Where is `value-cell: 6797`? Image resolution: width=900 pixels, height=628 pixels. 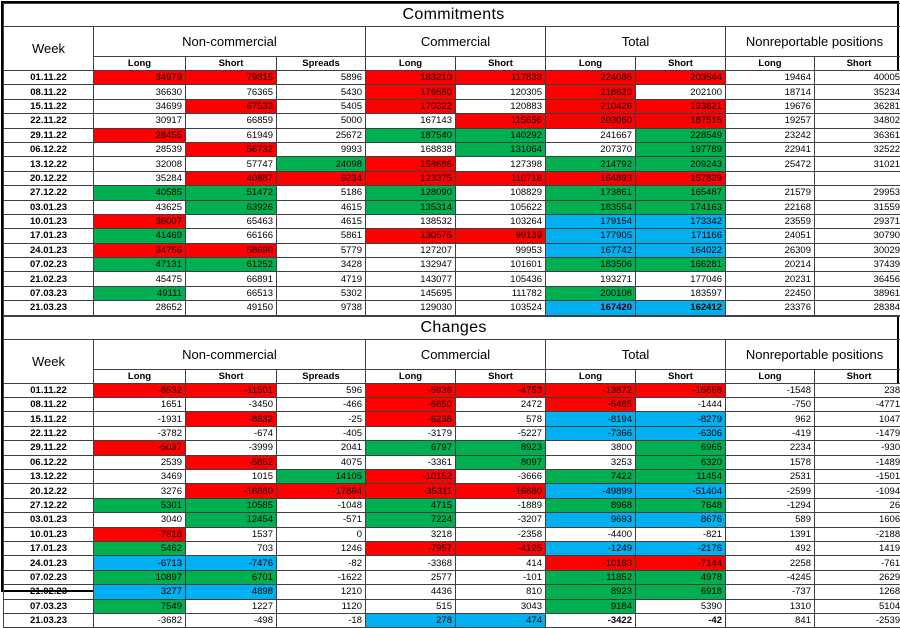
value-cell: 6797 is located at coordinates (411, 448).